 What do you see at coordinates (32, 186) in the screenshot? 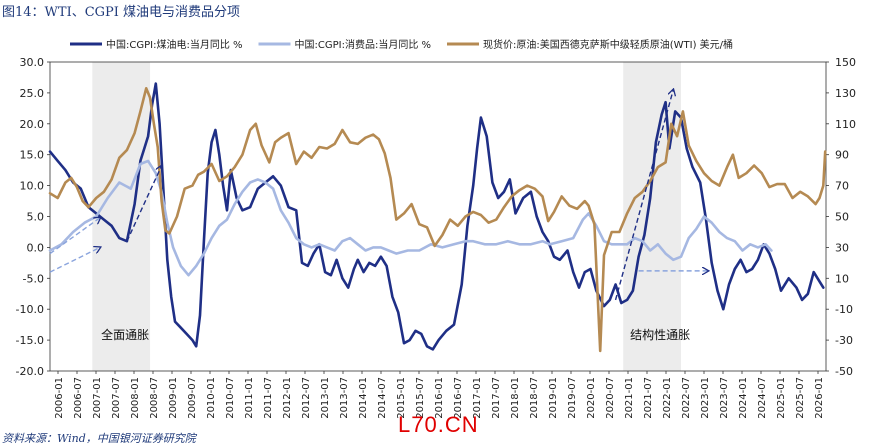
I see `y-left-tick-label: 10.0` at bounding box center [32, 186].